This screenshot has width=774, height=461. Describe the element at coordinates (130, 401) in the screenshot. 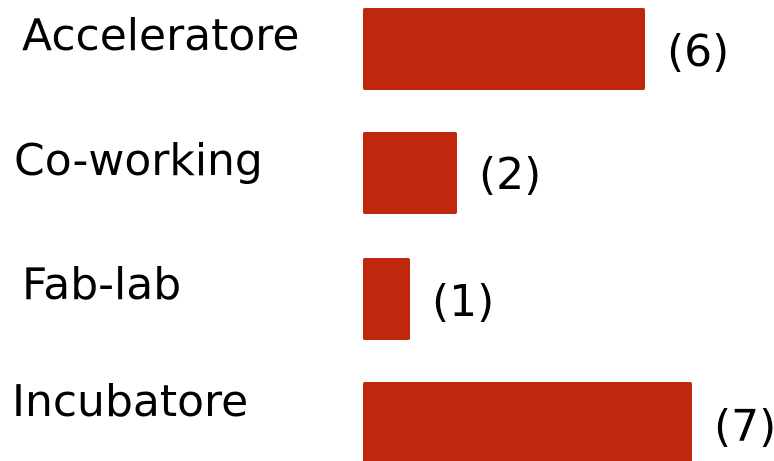

I see `category-label-incubatore: Incubatore` at that location.